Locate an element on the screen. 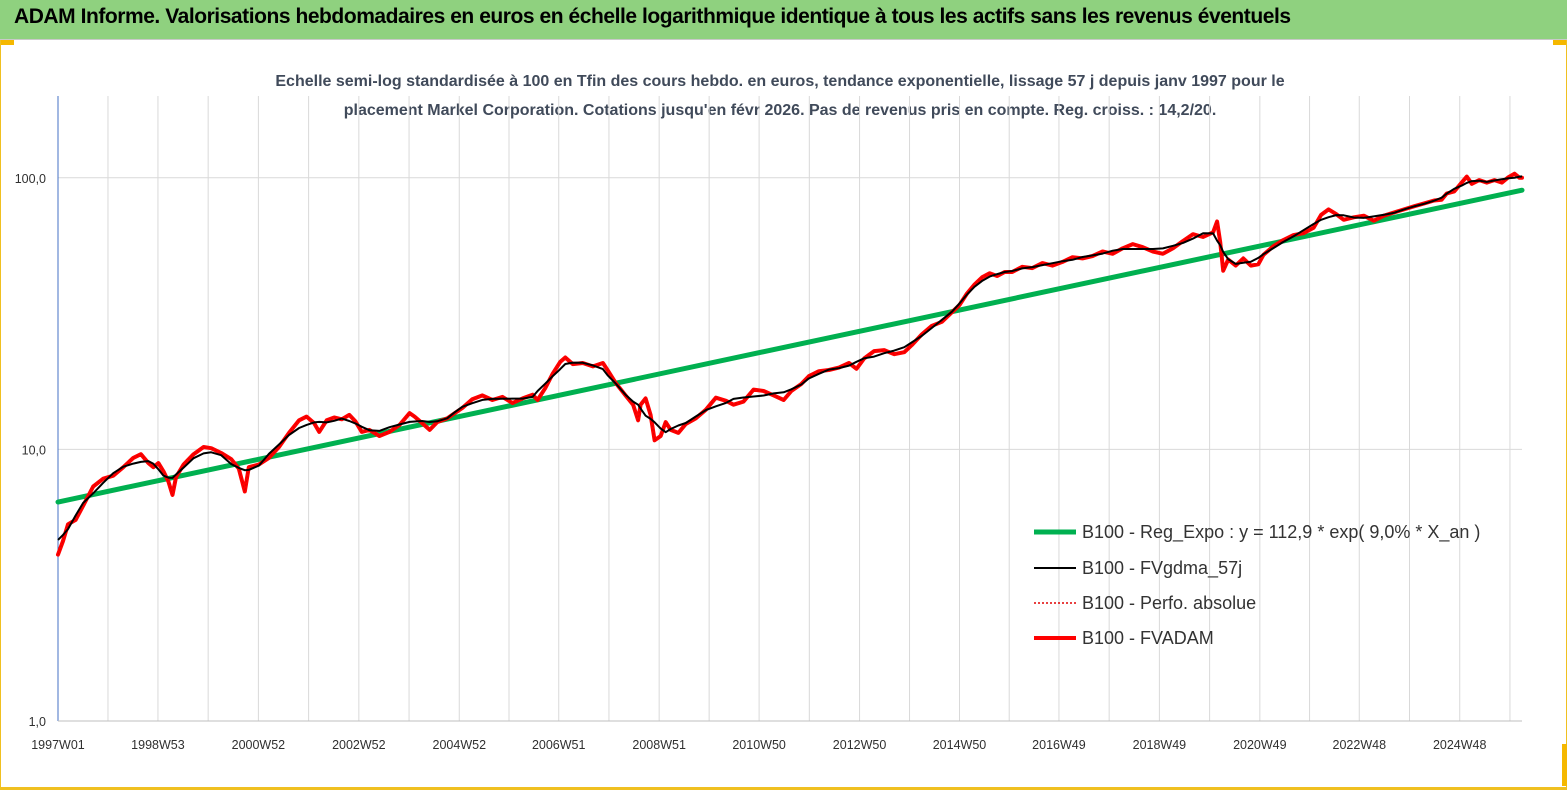 This screenshot has height=790, width=1567. x-tick-label: 1998W53 is located at coordinates (158, 745).